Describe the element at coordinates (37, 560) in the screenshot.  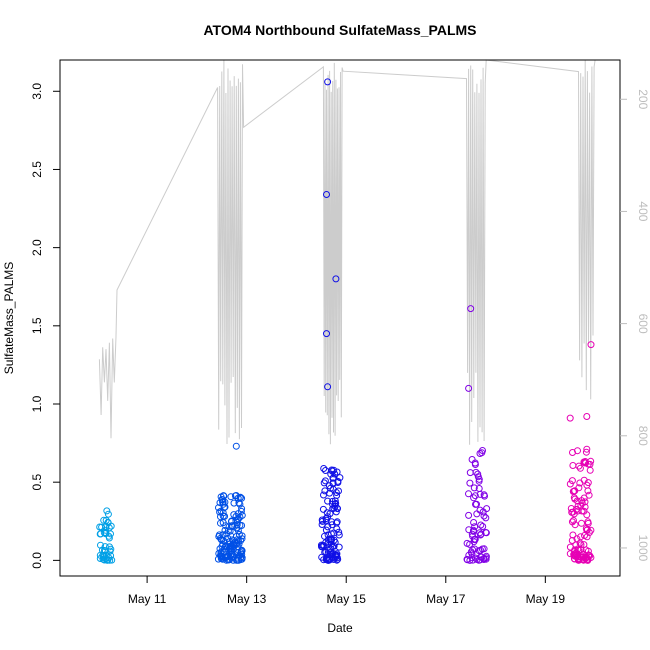
I see `y-tick-label: 0.0` at that location.